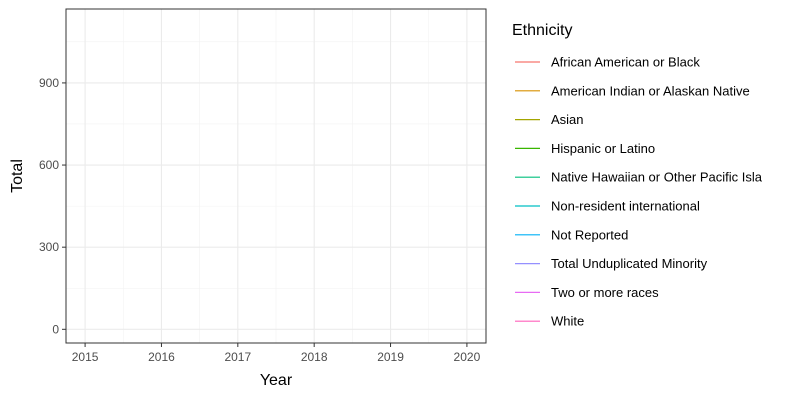 The image size is (800, 400). Describe the element at coordinates (657, 177) in the screenshot. I see `legend-label: Native Hawaiian or Other Pacific Isla` at that location.